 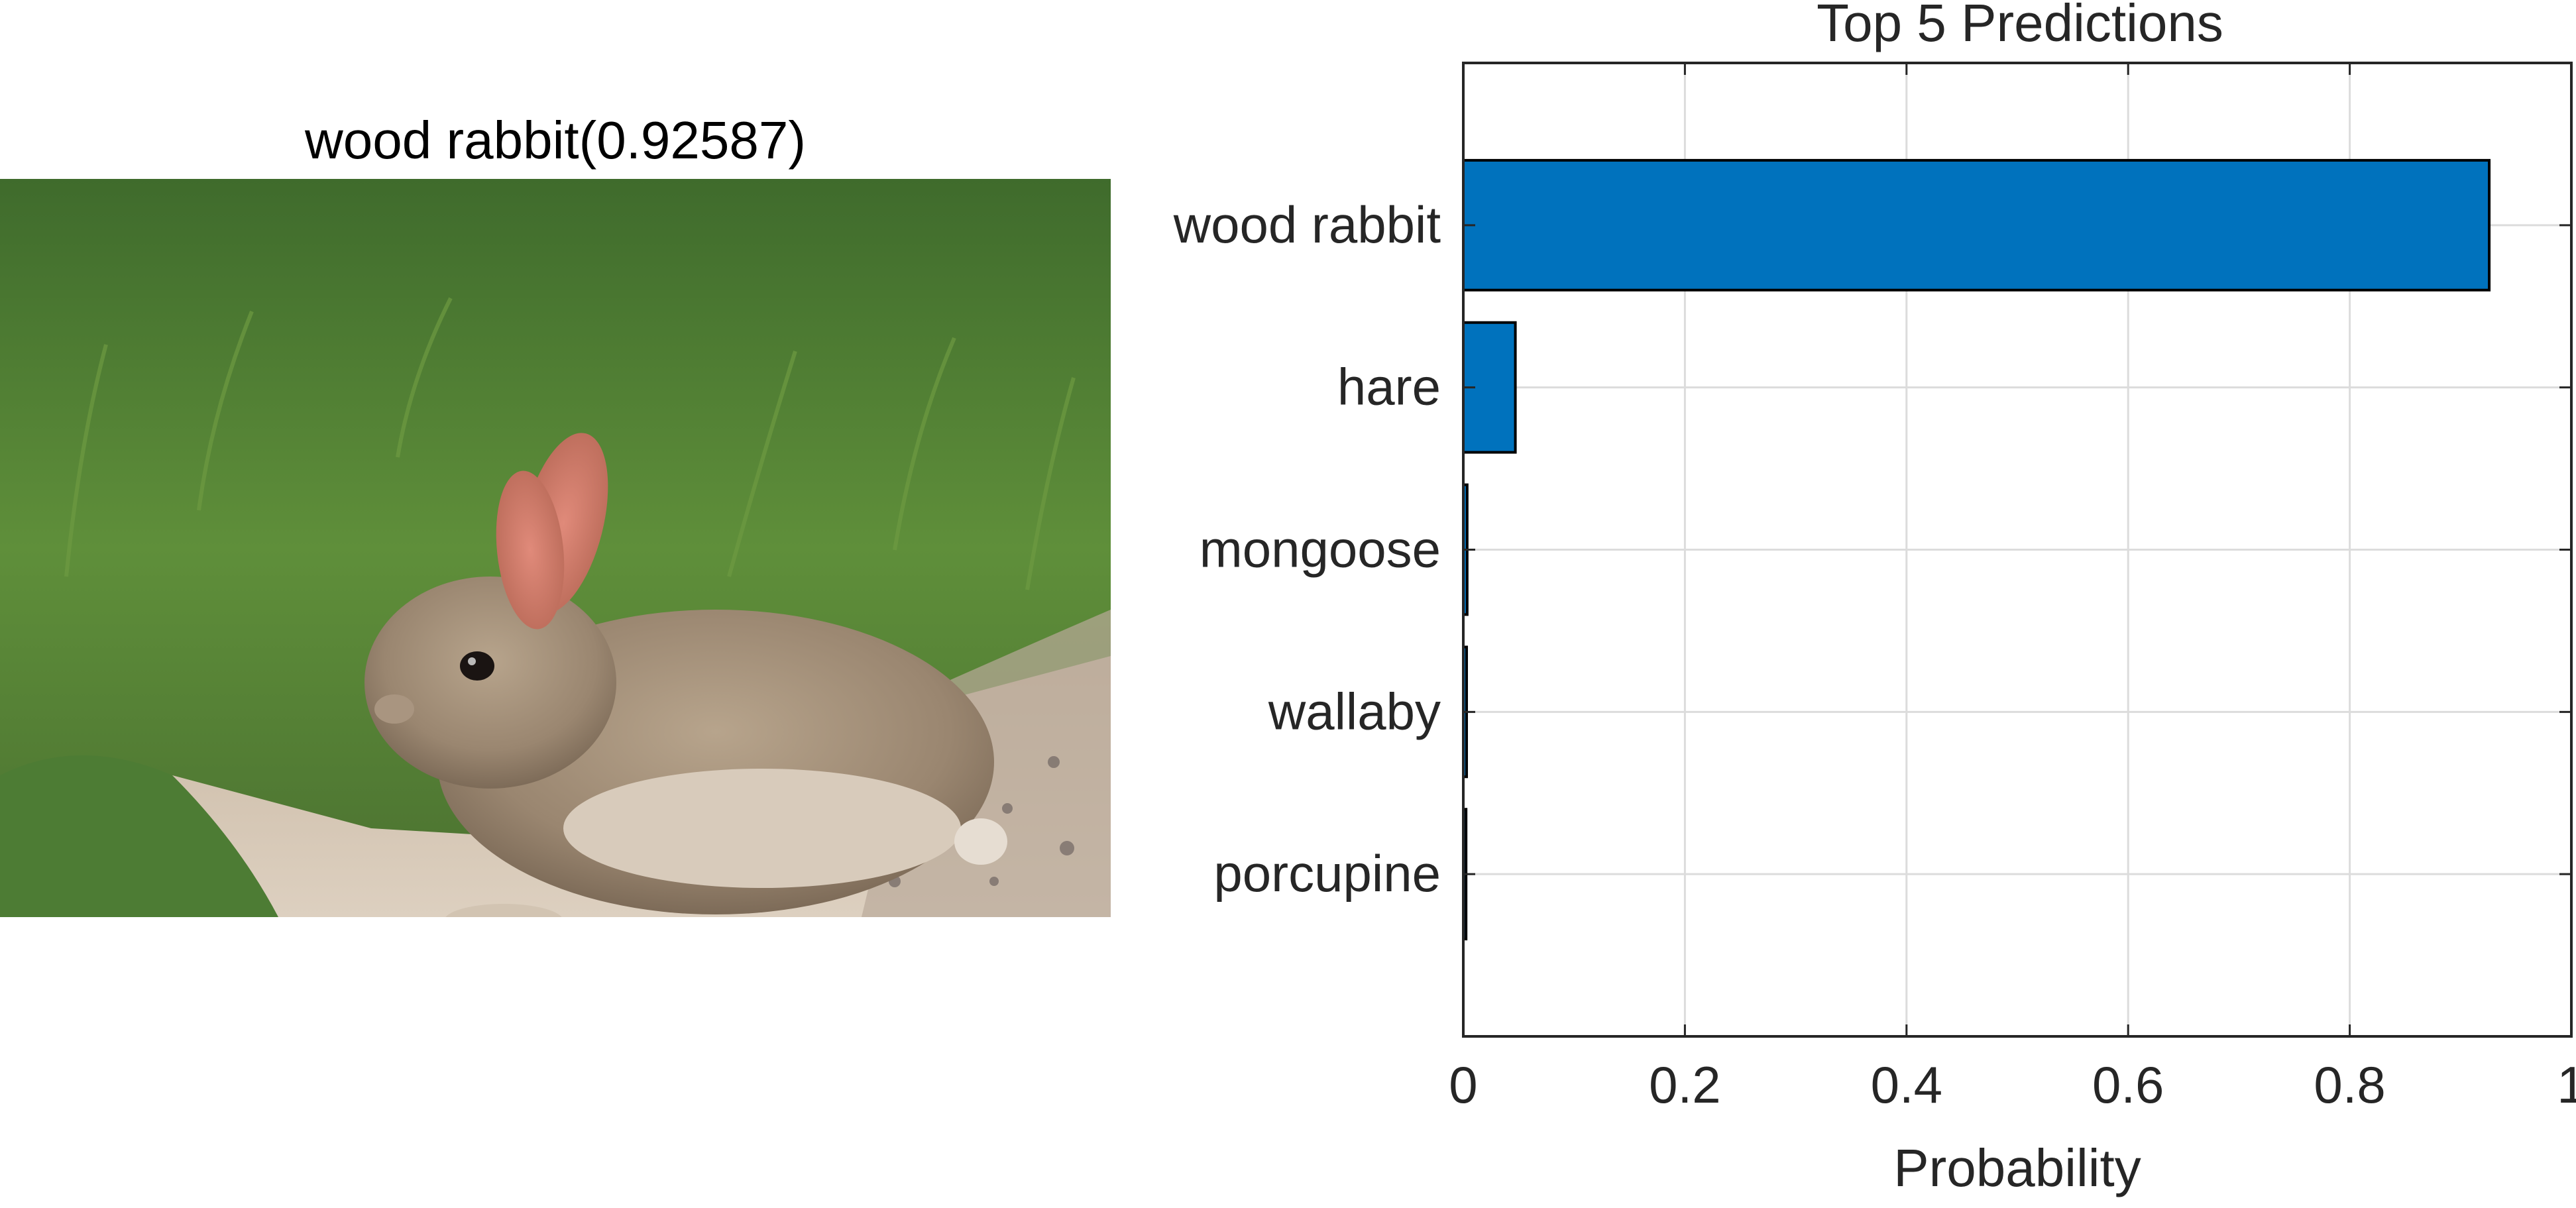 I want to click on x-tick-label: 0.8, so click(x=2349, y=1085).